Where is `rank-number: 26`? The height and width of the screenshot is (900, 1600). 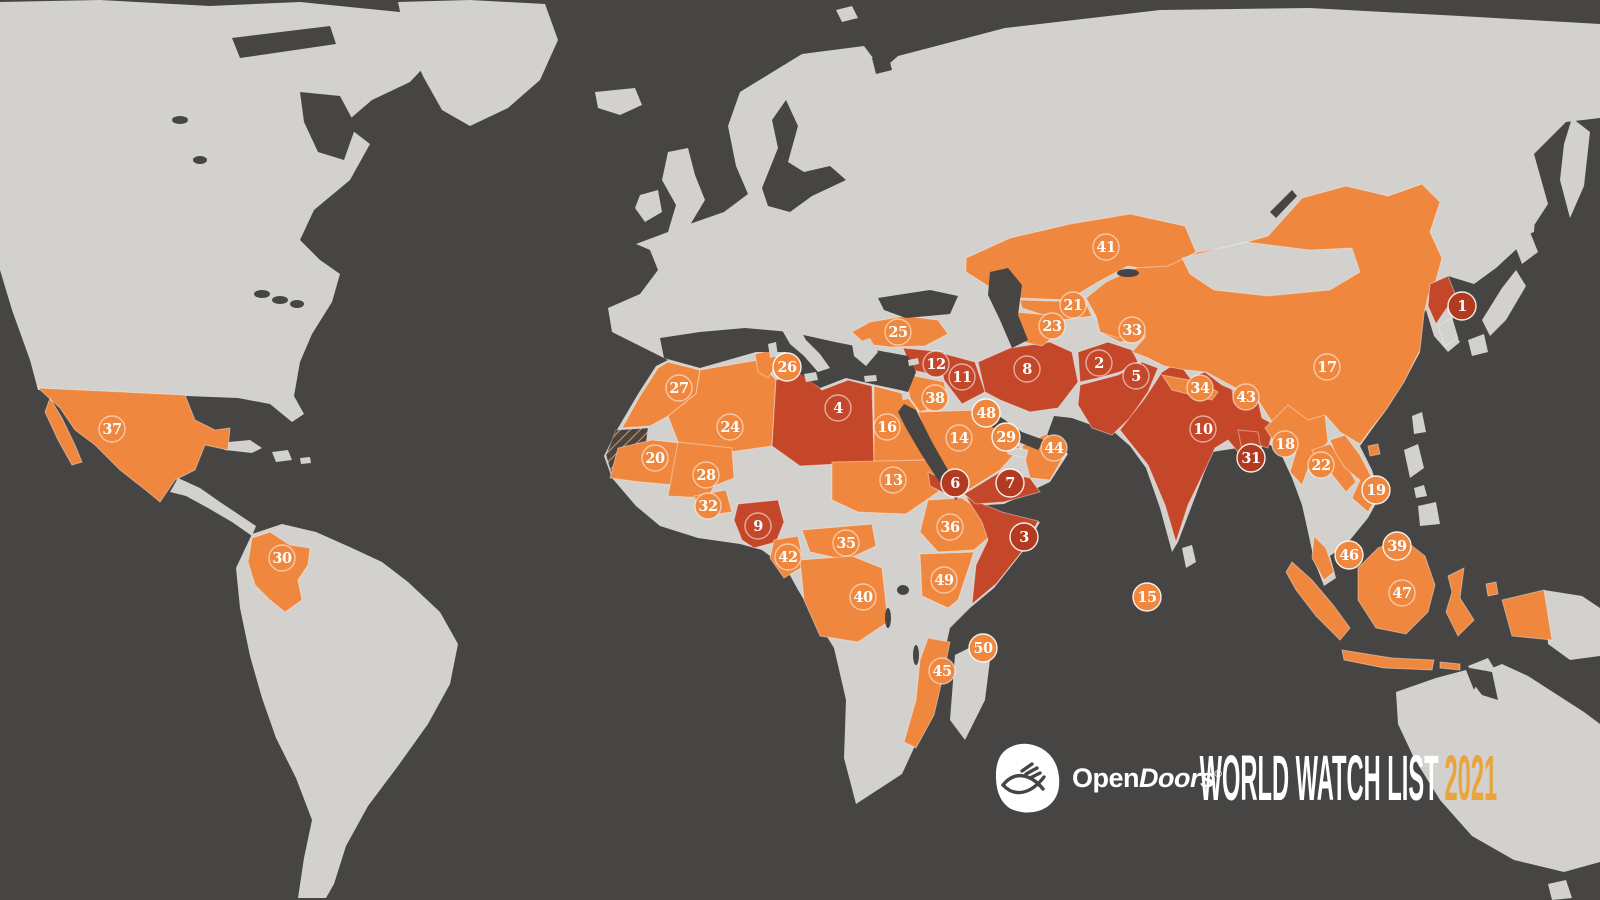
rank-number: 26 is located at coordinates (787, 367).